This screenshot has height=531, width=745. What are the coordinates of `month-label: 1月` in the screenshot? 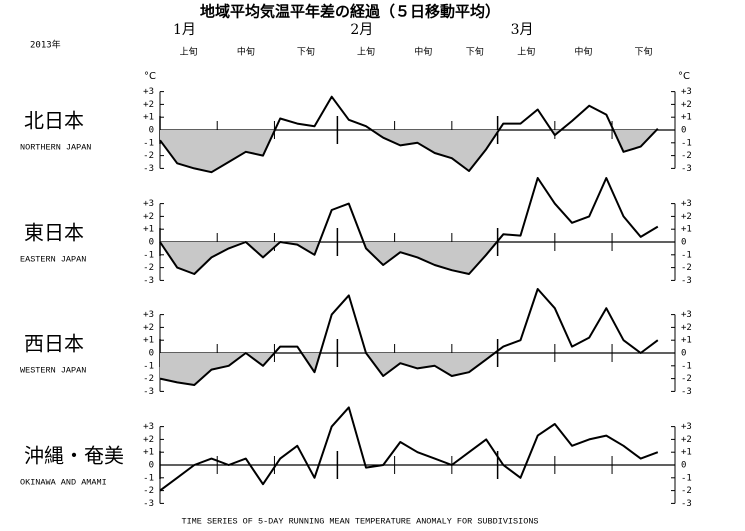 It's located at (184, 30).